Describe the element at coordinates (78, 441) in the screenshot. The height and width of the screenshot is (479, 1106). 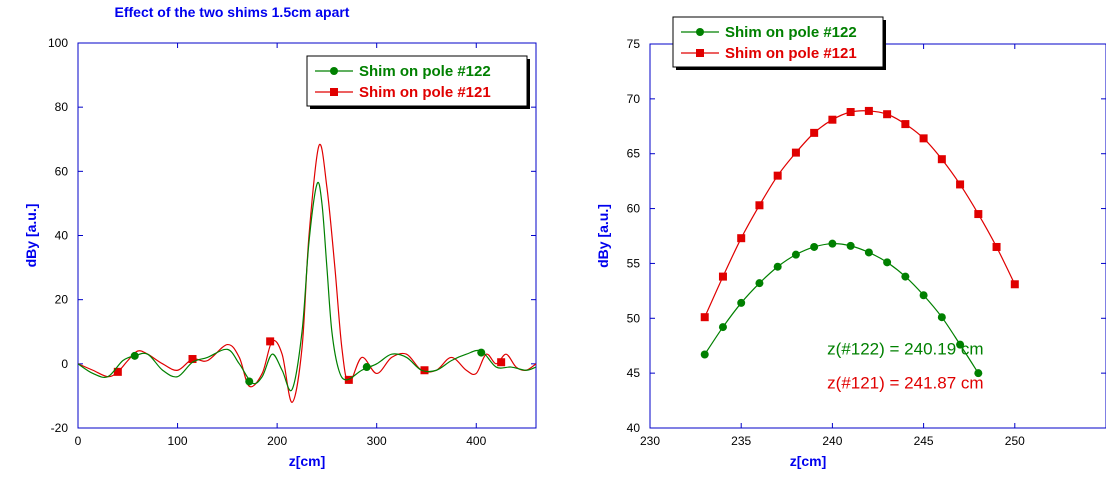
I see `x-tick-label: 0` at that location.